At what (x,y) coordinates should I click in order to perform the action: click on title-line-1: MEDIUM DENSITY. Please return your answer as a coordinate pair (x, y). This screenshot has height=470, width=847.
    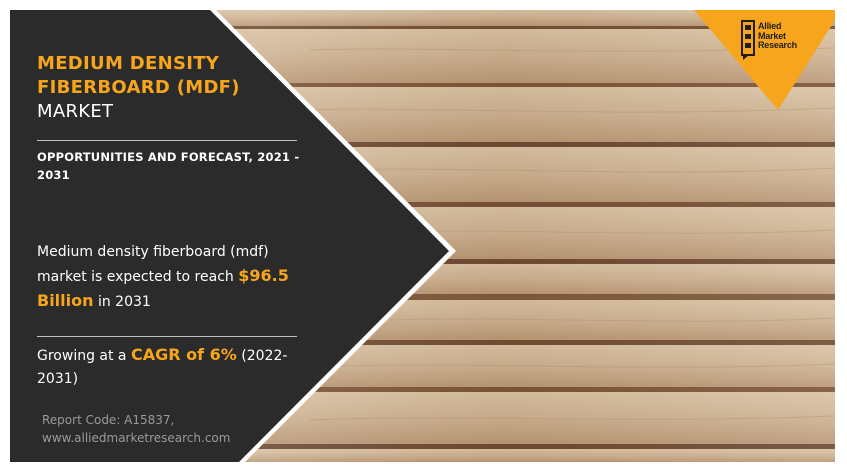
    Looking at the image, I should click on (128, 63).